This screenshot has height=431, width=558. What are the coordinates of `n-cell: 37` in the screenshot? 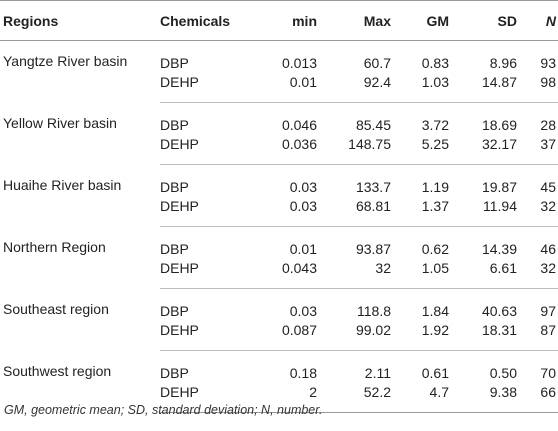 It's located at (537, 149).